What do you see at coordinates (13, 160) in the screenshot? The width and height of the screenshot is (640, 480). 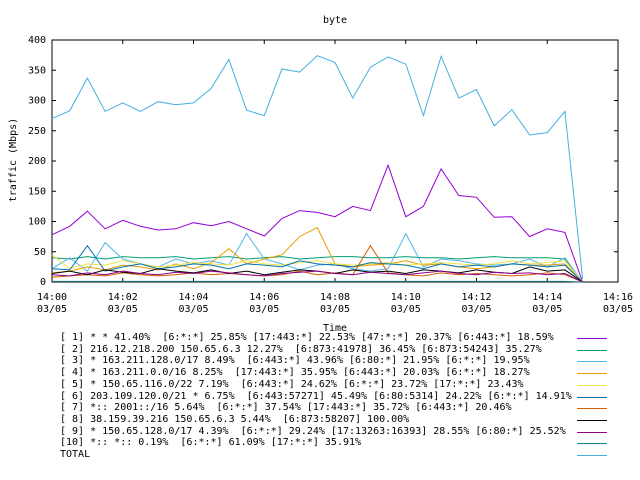 I see `y-axis-label: traffic (Mbps)` at bounding box center [13, 160].